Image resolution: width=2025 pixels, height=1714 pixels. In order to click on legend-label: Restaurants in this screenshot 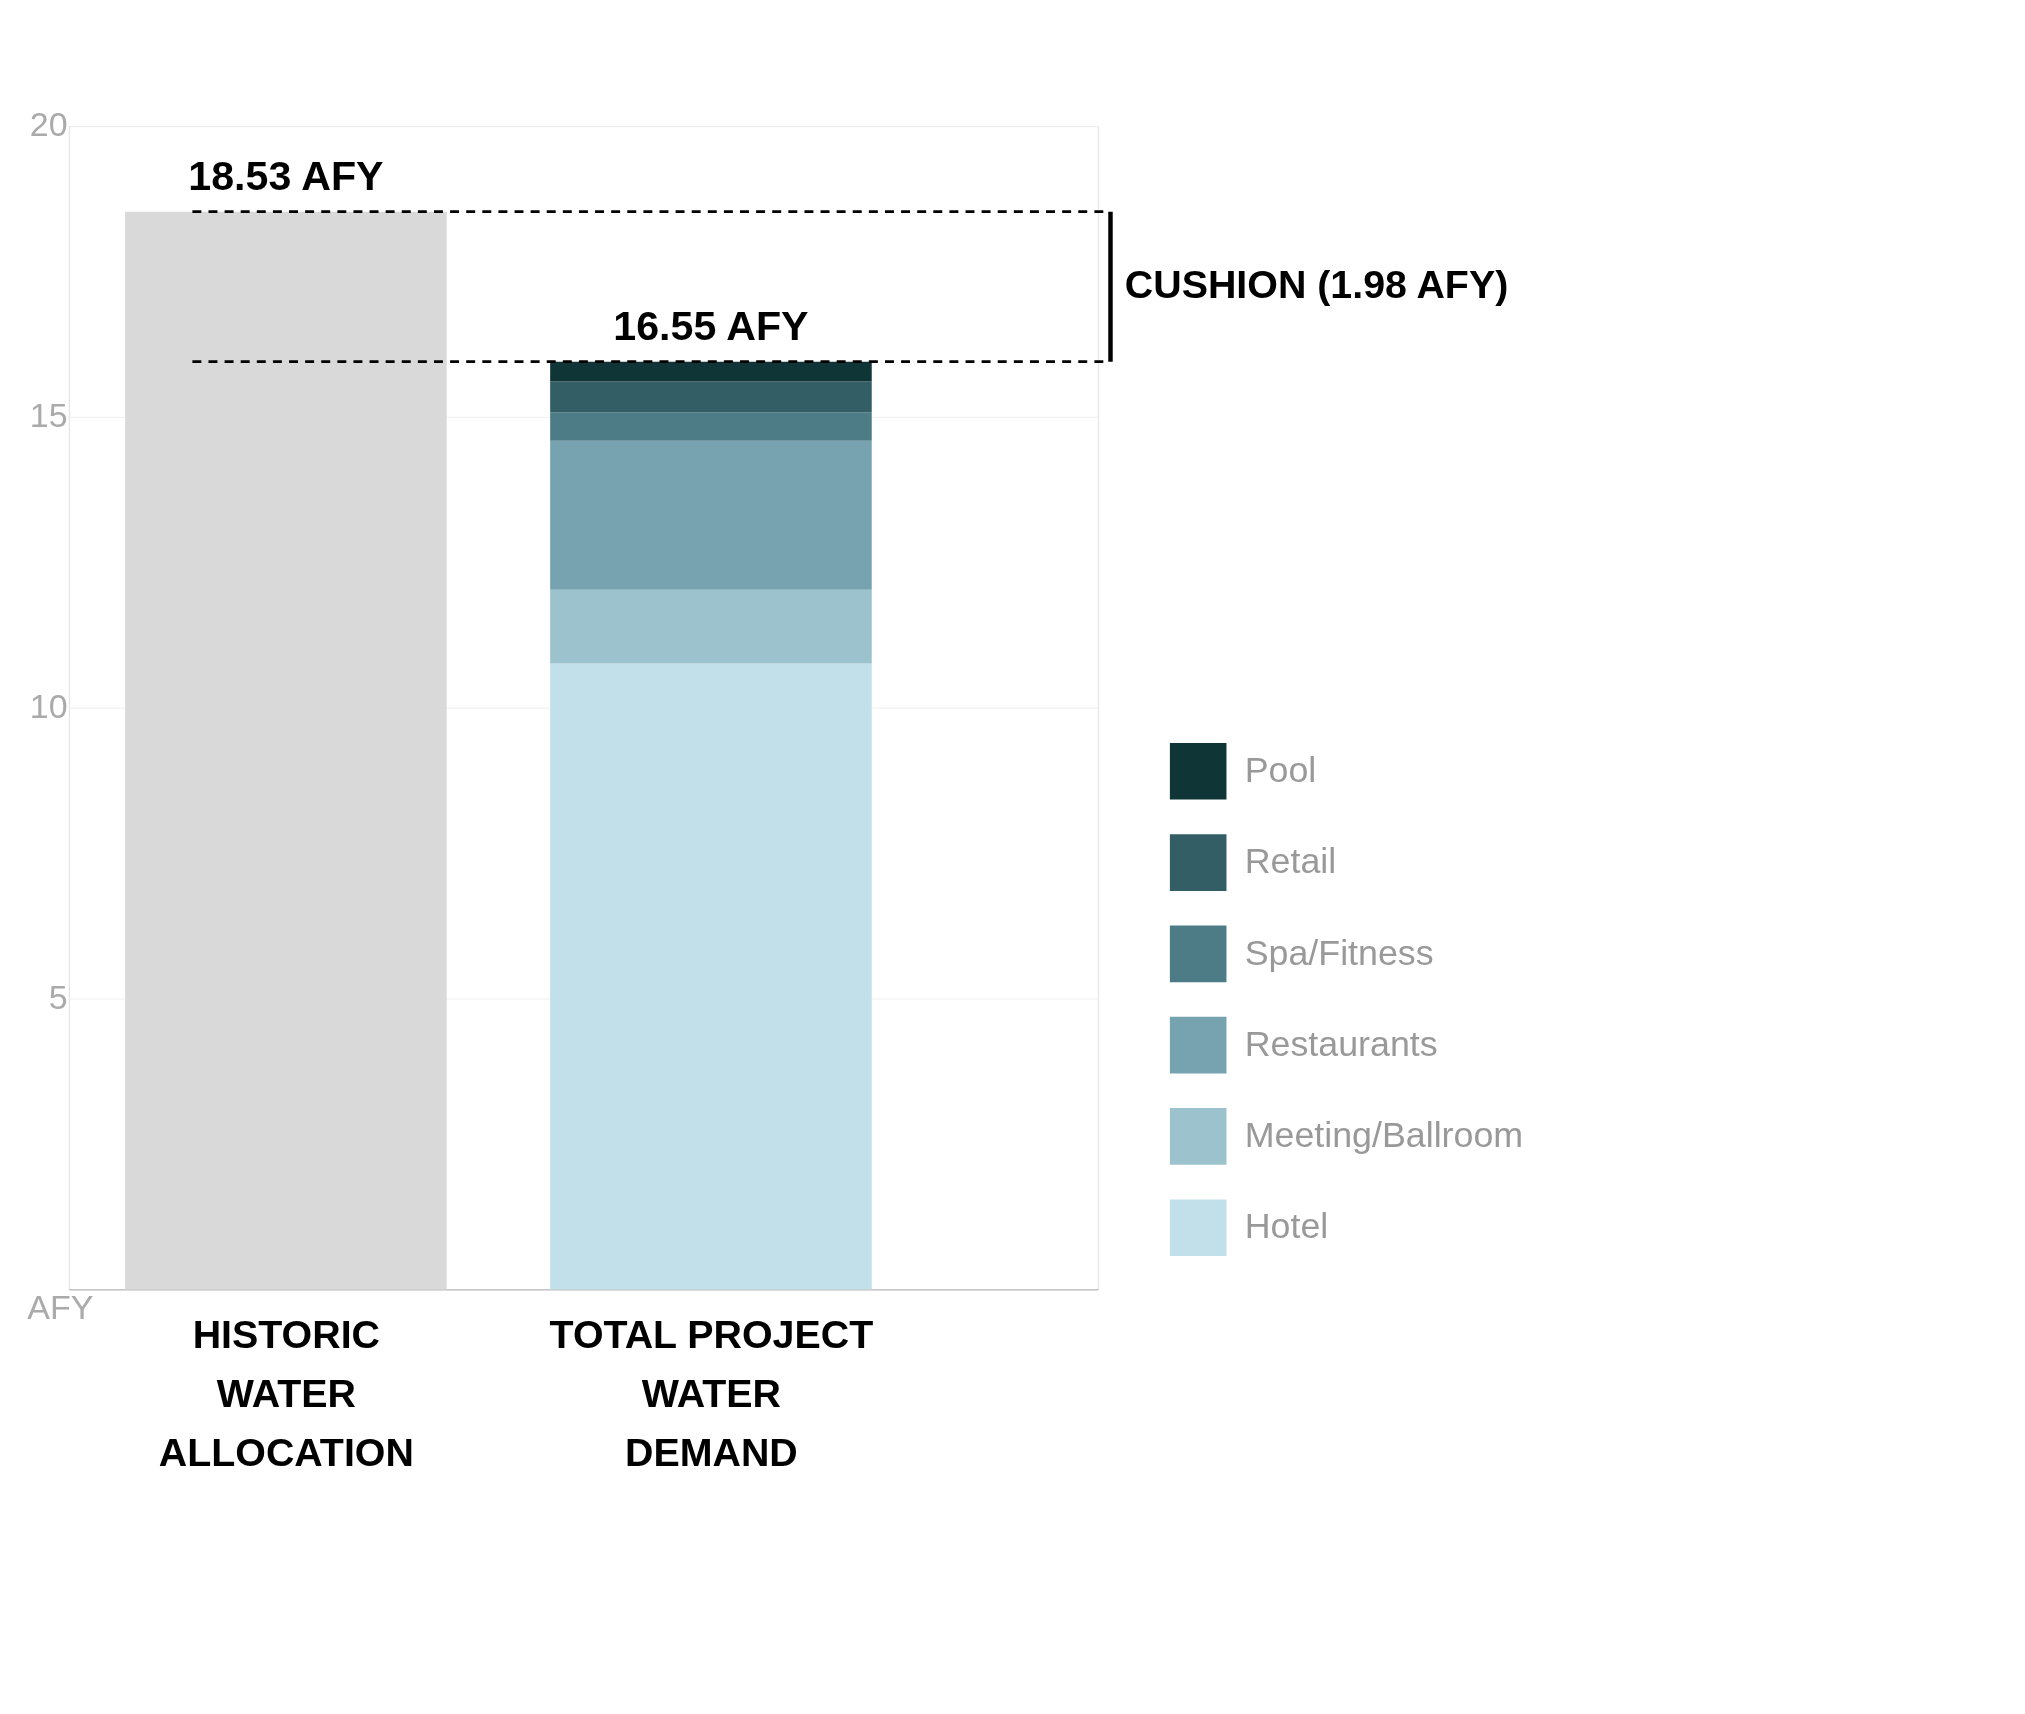, I will do `click(1341, 1043)`.